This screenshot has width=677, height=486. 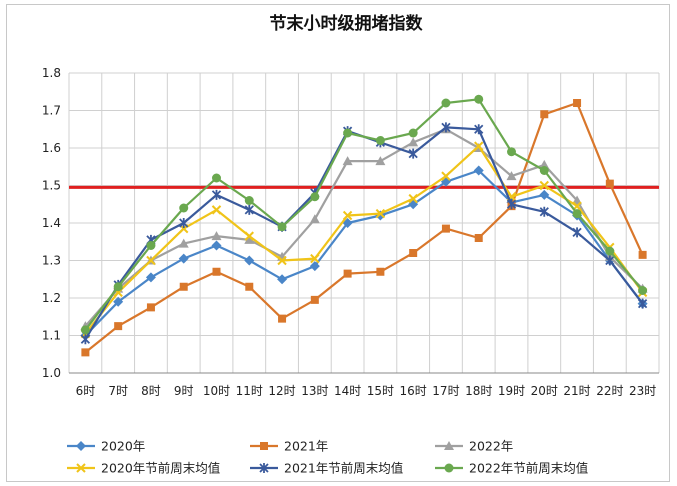 What do you see at coordinates (642, 391) in the screenshot?
I see `x-tick-label: 23时` at bounding box center [642, 391].